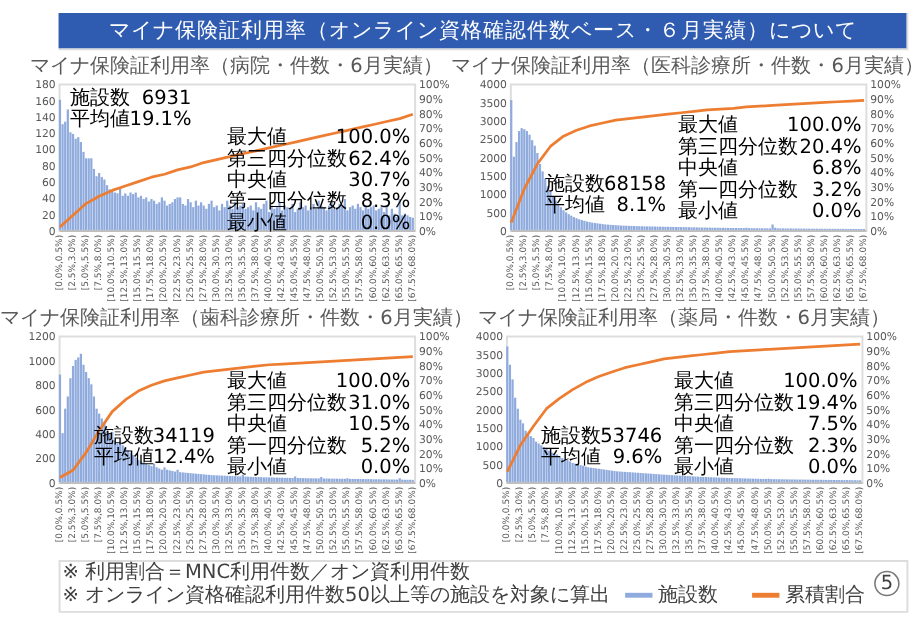  Describe the element at coordinates (160, 120) in the screenshot. I see `annotation: 19.1%` at that location.